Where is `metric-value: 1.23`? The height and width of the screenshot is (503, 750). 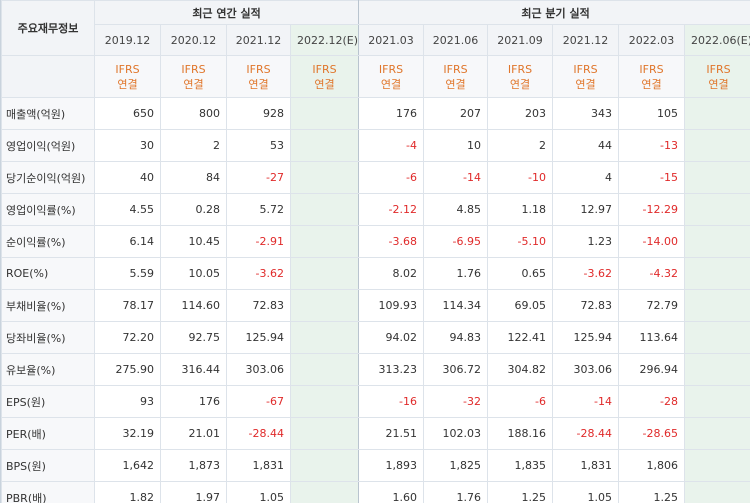 metric-value: 1.23 is located at coordinates (586, 241).